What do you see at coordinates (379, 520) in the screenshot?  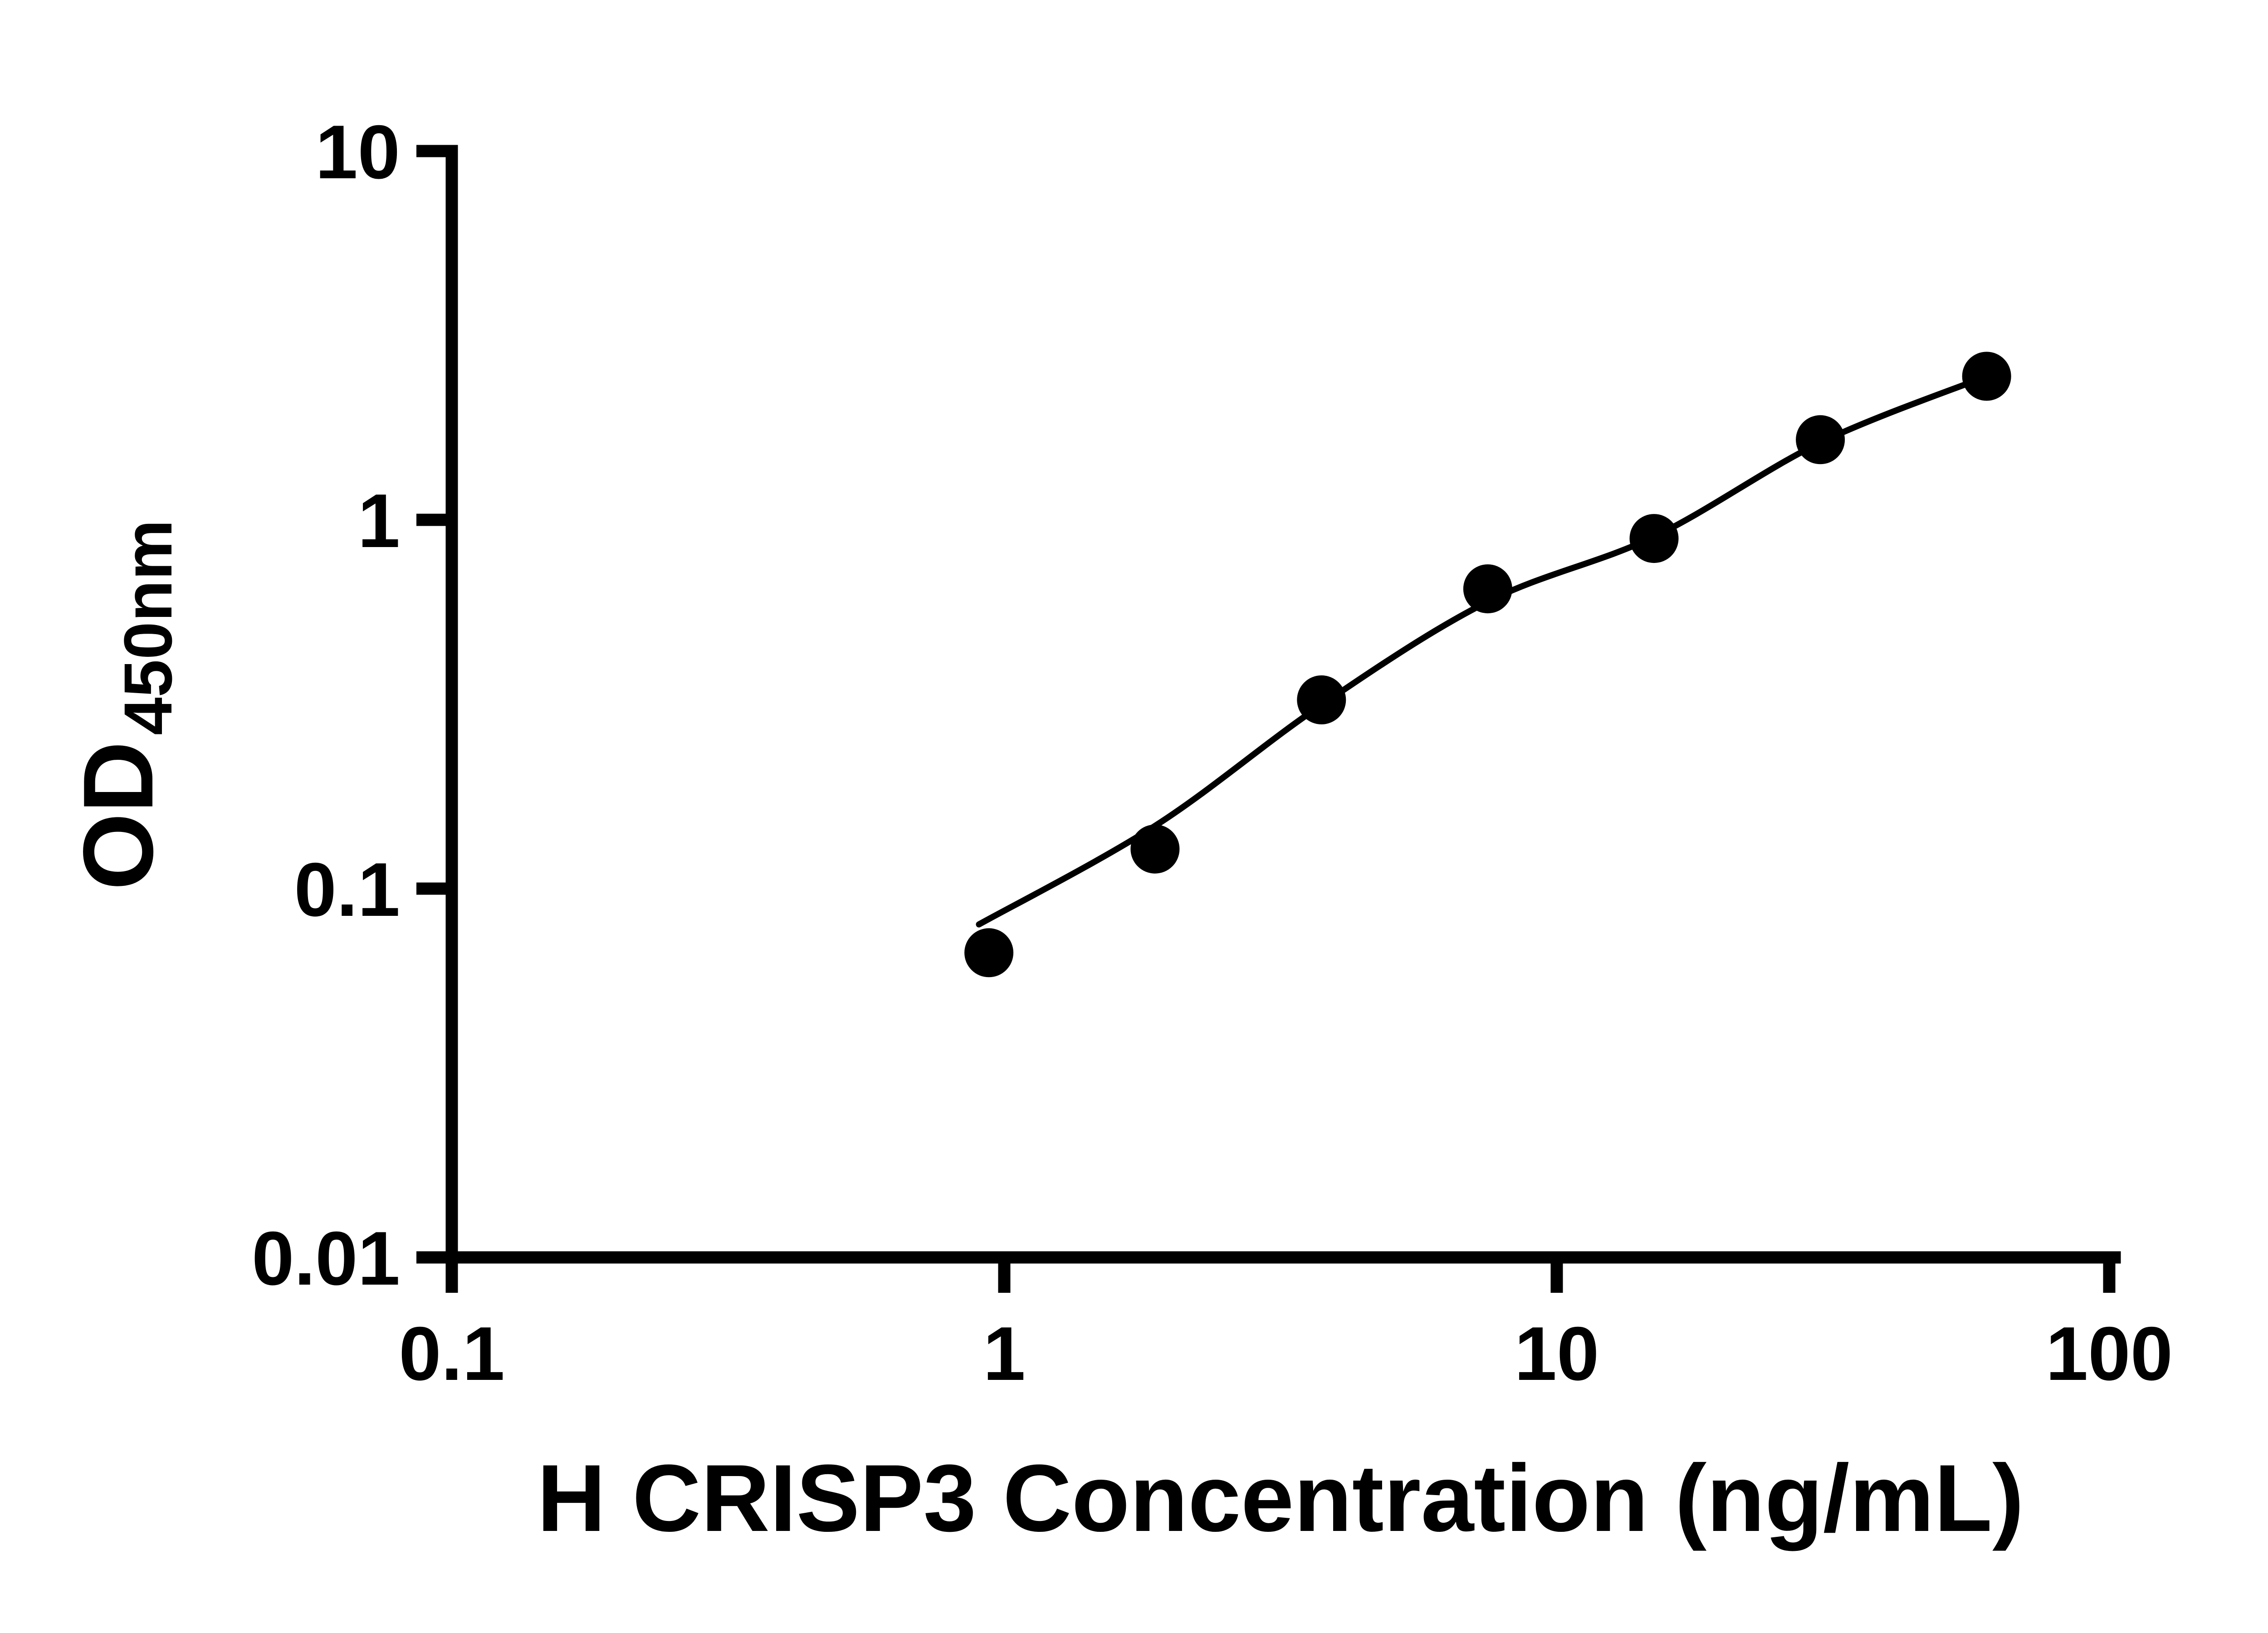 I see `y-tick-label: 1` at bounding box center [379, 520].